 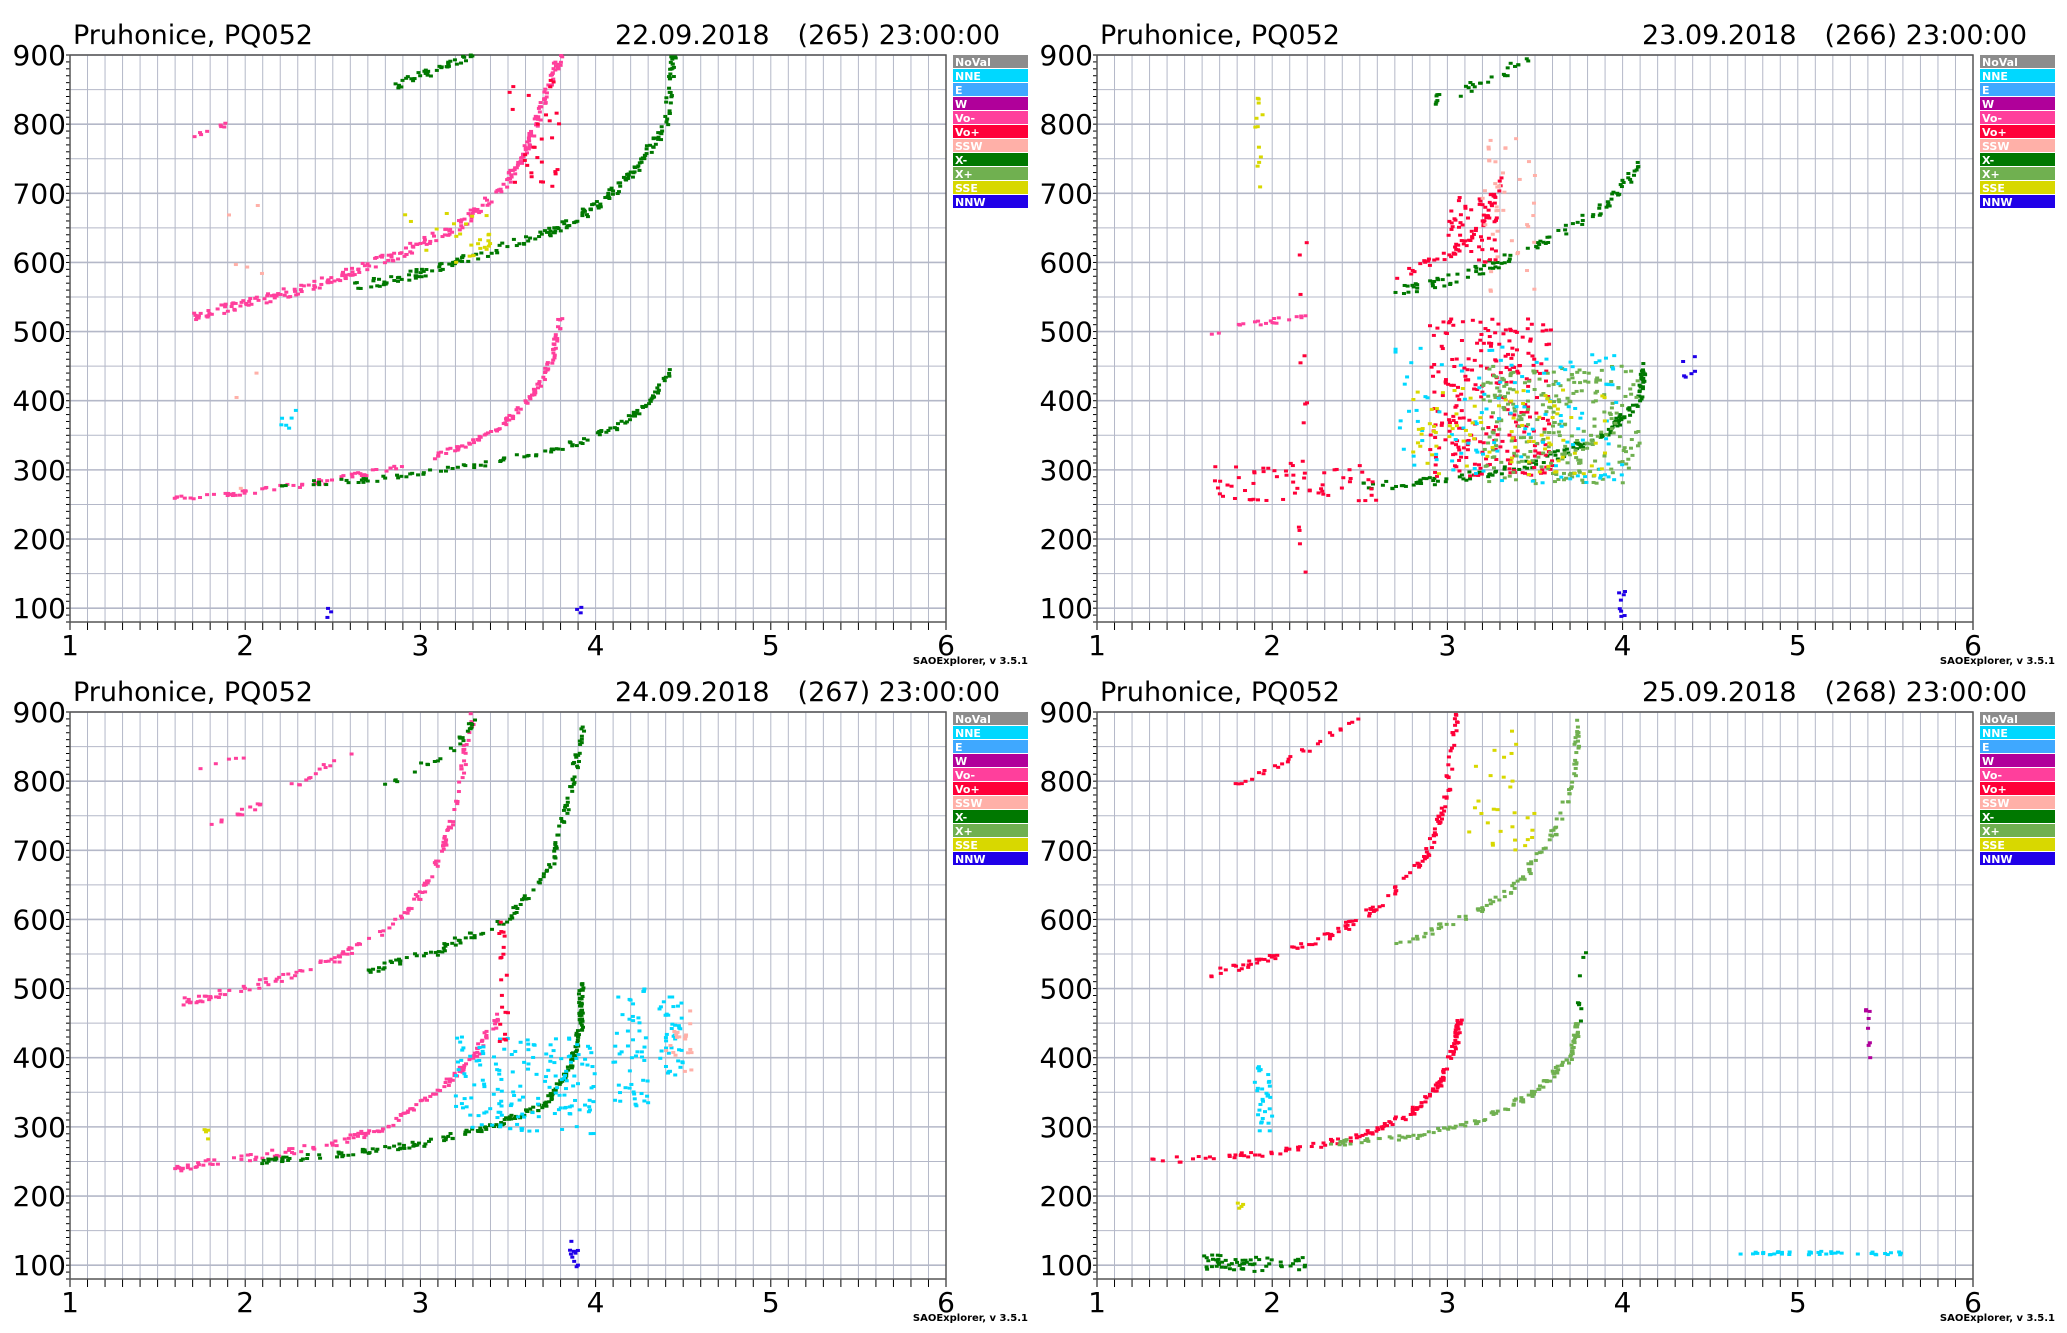 I want to click on time-label: (268) 23:00:00, so click(x=1926, y=692).